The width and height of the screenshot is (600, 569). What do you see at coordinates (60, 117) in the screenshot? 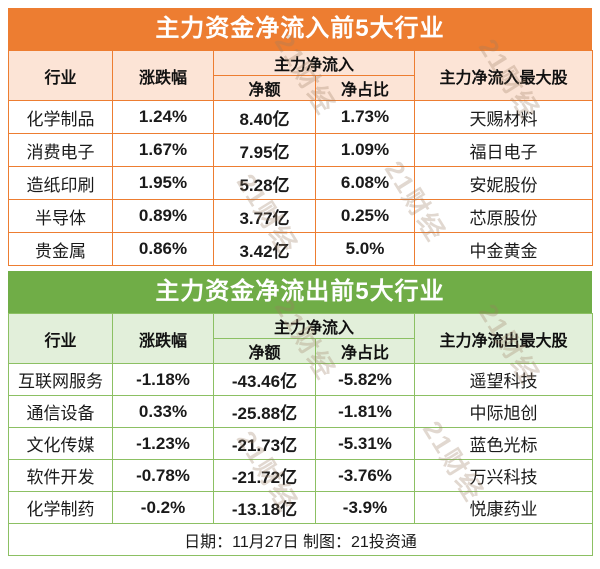
I see `industry-cell: 化学制品` at bounding box center [60, 117].